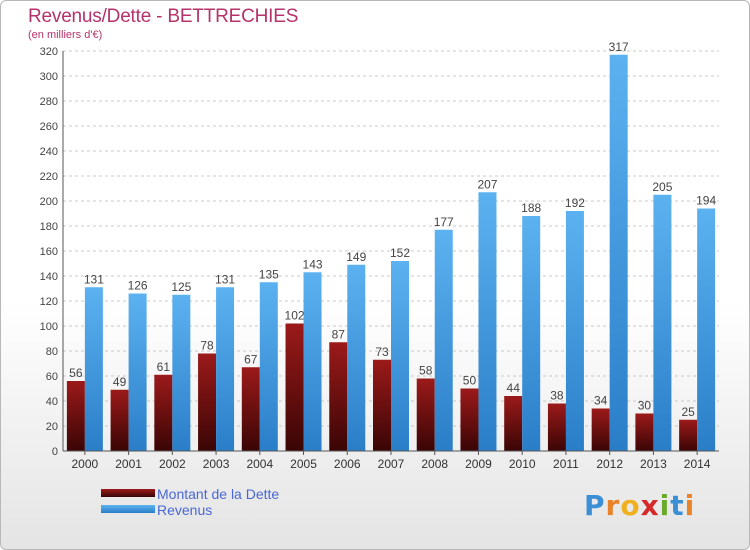  I want to click on data-label-revenue: 135, so click(269, 274).